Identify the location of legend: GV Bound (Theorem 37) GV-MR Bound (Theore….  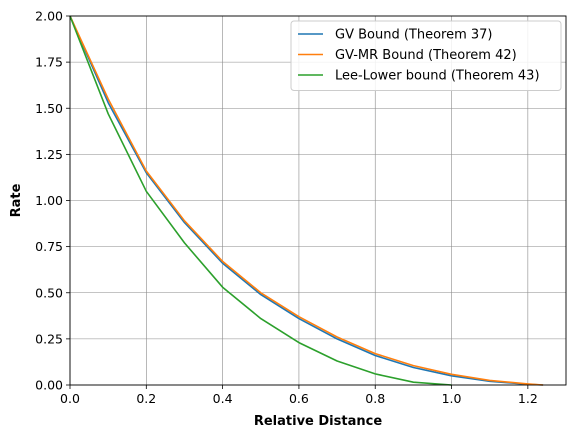
(426, 55).